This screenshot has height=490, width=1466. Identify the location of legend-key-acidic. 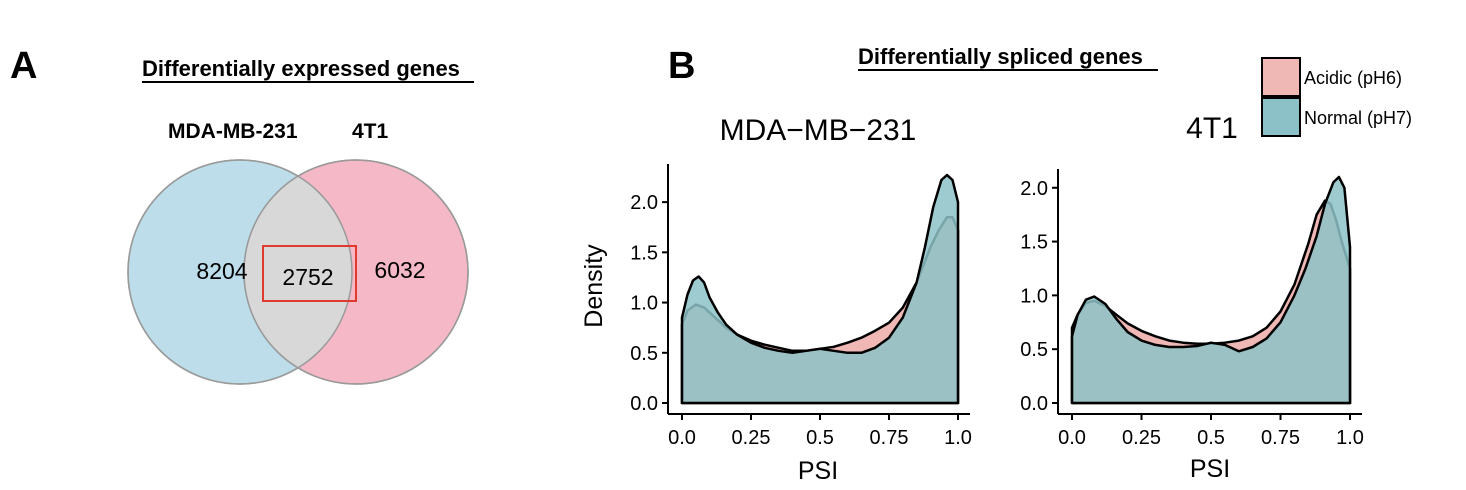
(1281, 77).